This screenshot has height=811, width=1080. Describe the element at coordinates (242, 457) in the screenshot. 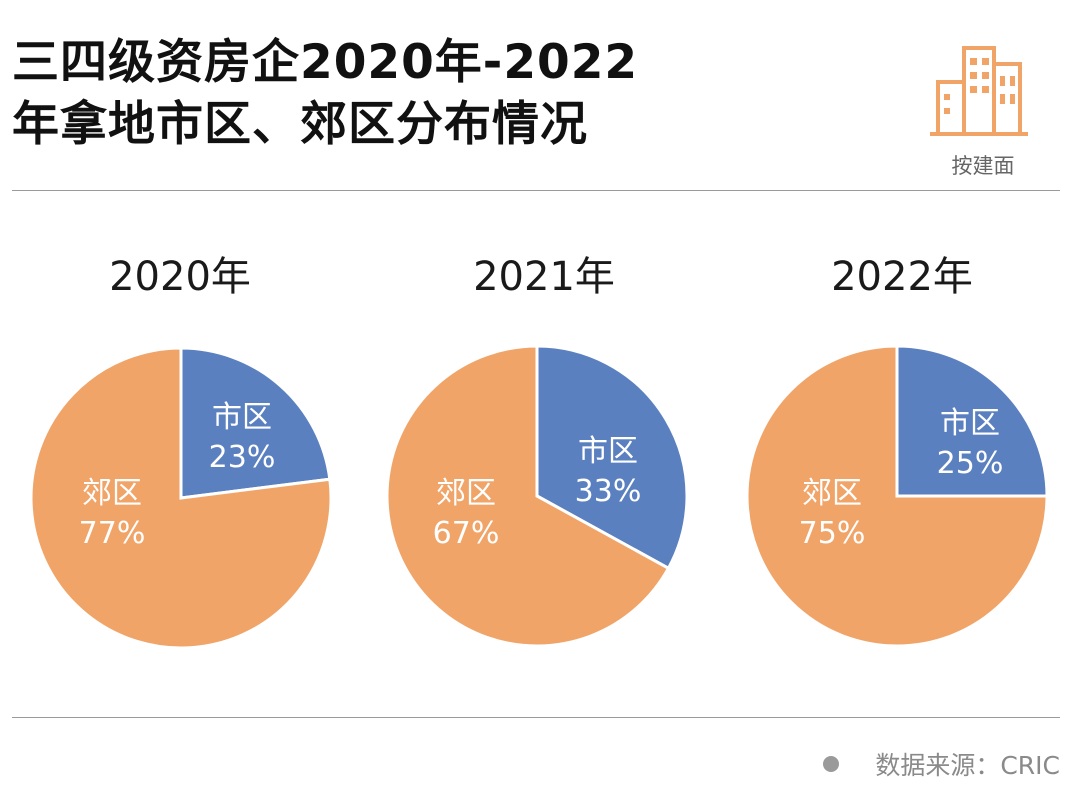

I see `slice-value: 23%` at that location.